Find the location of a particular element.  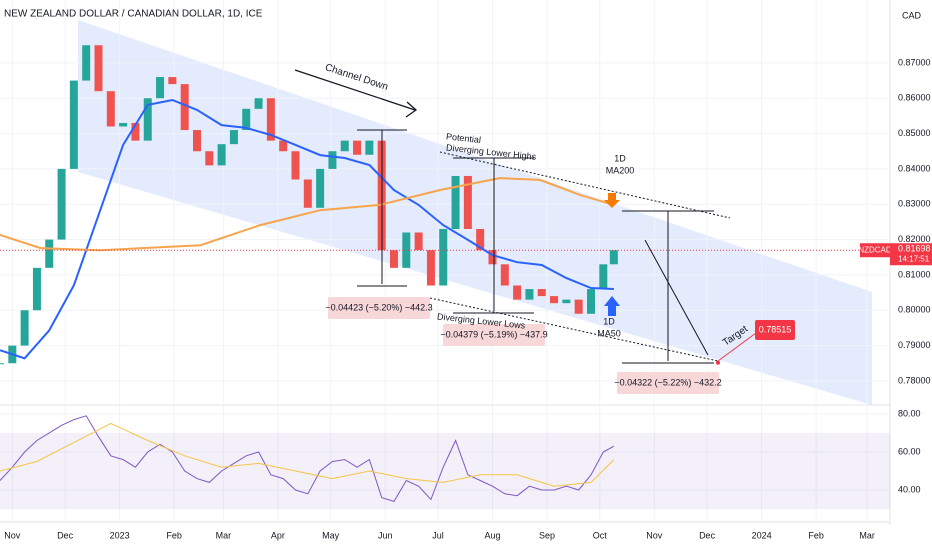

ma50-arrow is located at coordinates (612, 306).